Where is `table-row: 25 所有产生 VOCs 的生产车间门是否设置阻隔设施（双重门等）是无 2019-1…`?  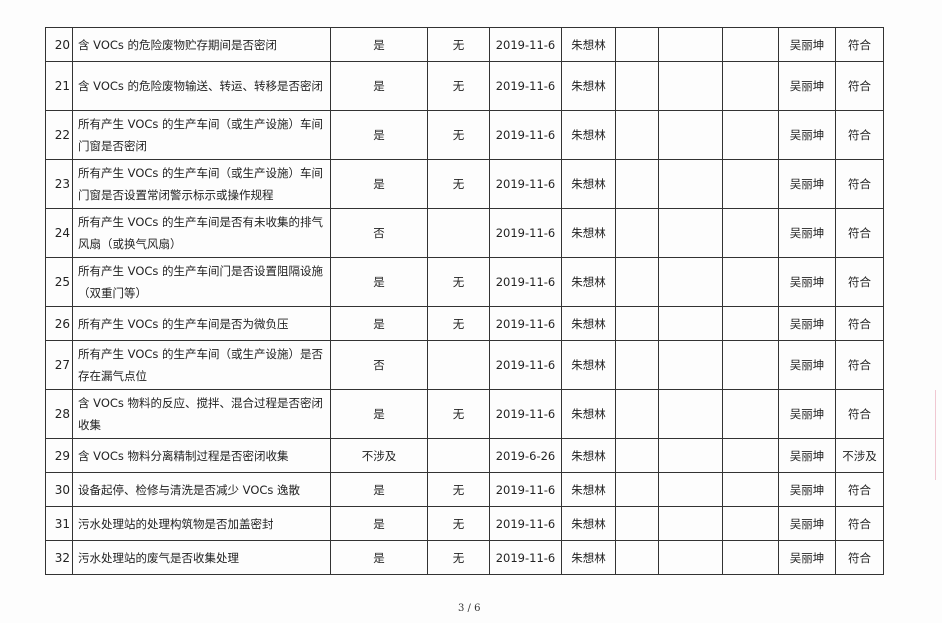
table-row: 25 所有产生 VOCs 的生产车间门是否设置阻隔设施（双重门等）是无 2019-1… is located at coordinates (464, 282).